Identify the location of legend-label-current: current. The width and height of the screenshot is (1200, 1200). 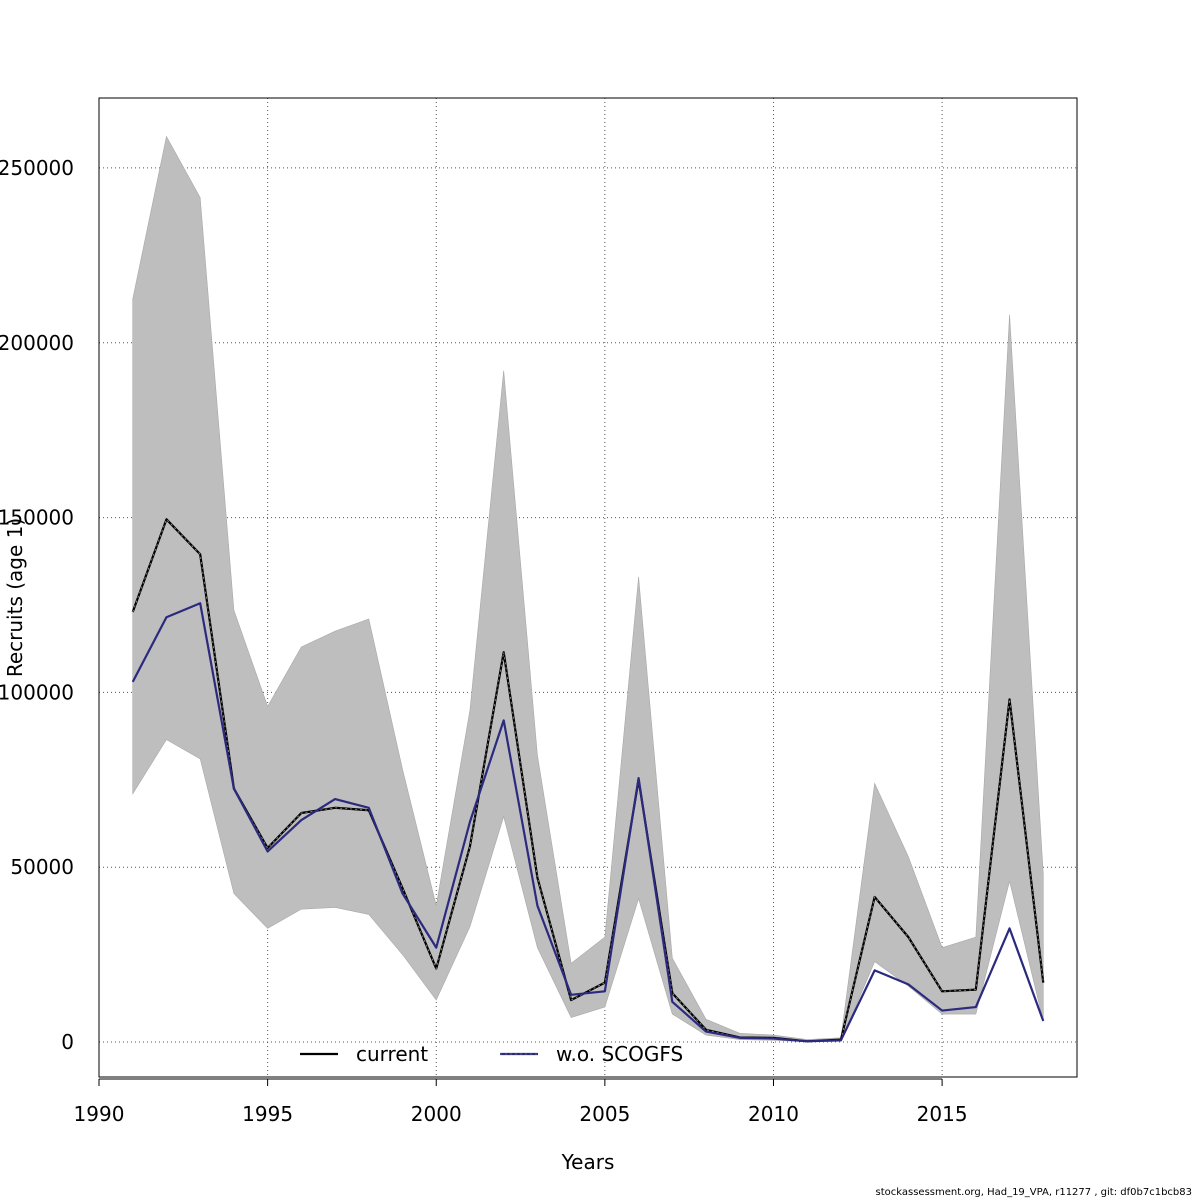
(392, 1054).